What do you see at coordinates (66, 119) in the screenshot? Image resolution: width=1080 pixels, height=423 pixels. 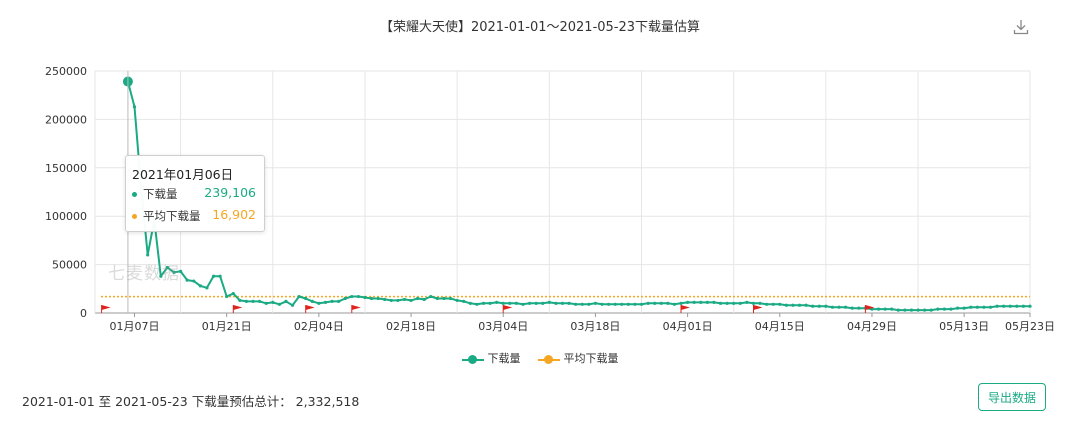 I see `y-tick-label: 200000` at bounding box center [66, 119].